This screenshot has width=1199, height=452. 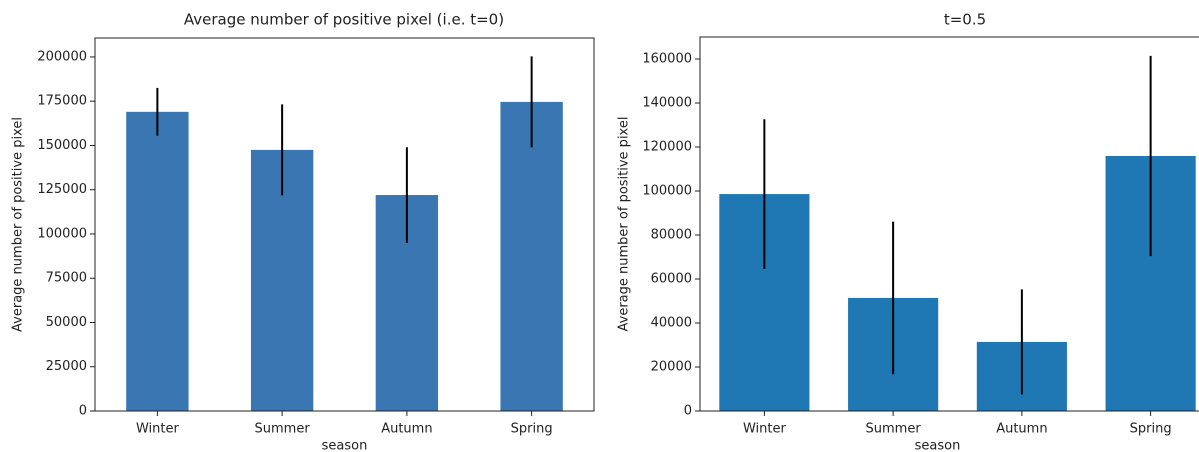 What do you see at coordinates (66, 322) in the screenshot?
I see `y-tick-label: 50000` at bounding box center [66, 322].